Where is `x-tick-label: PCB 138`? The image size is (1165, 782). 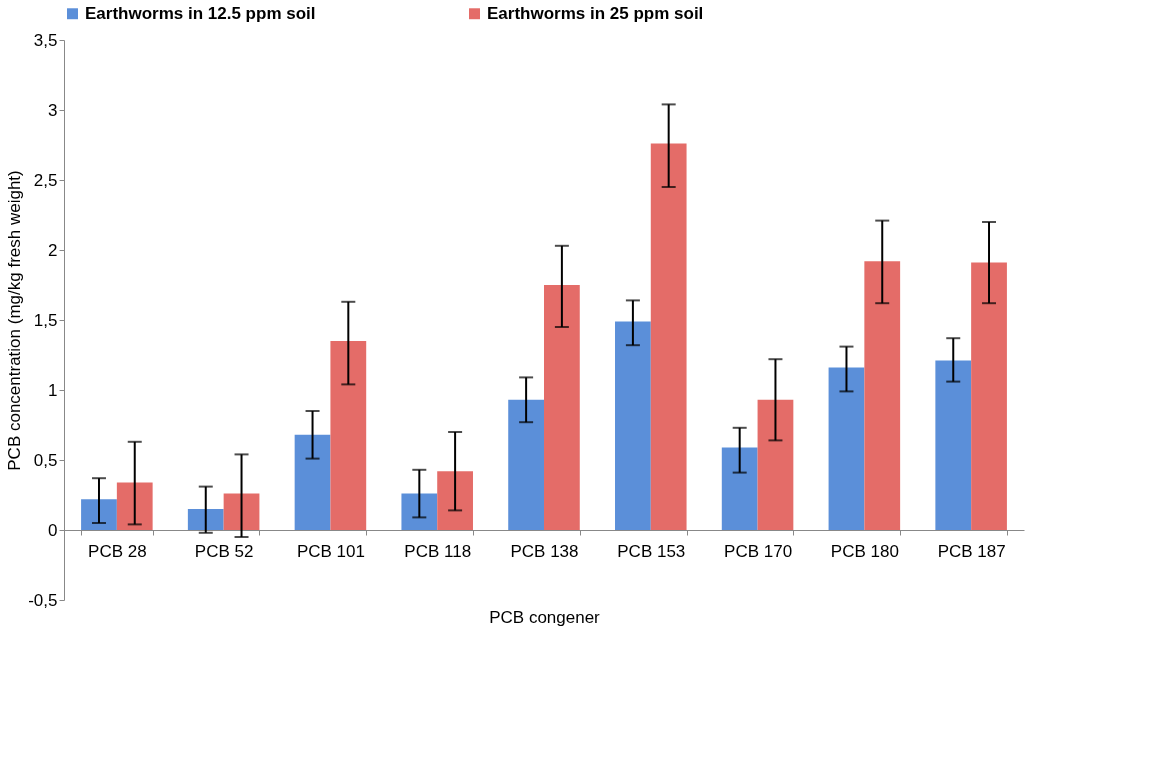 x-tick-label: PCB 138 is located at coordinates (544, 551).